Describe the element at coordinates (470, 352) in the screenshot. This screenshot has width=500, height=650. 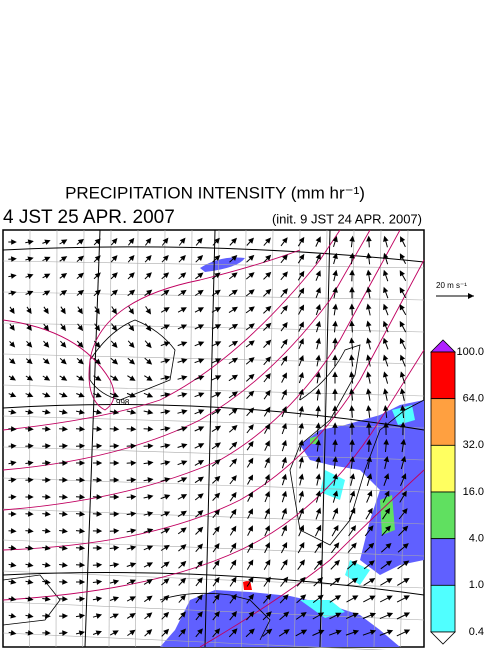
I see `colorbar-label: 100.0` at that location.